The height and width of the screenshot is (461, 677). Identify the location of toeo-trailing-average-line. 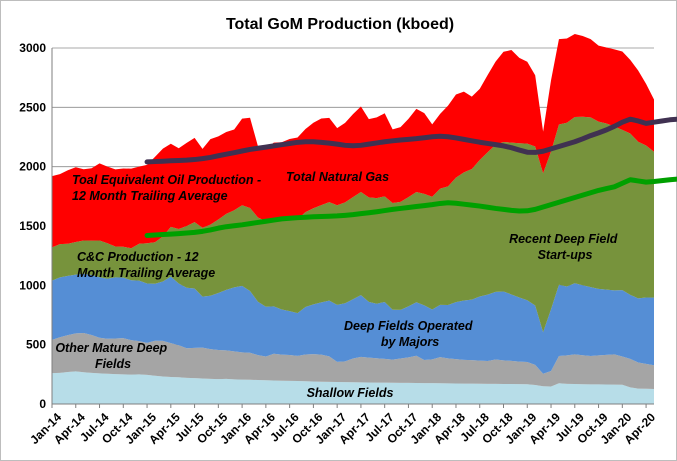
(410, 140).